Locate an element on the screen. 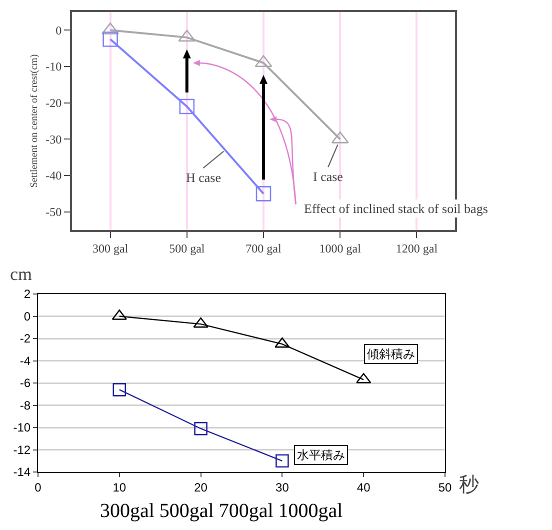 Image resolution: width=552 pixels, height=530 pixels. y-tick-label: -40 is located at coordinates (54, 175).